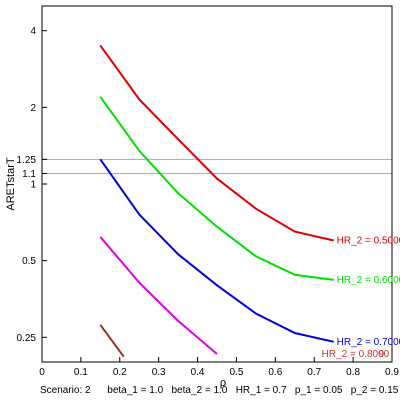 The image size is (400, 400). Describe the element at coordinates (368, 240) in the screenshot. I see `series-label-0: HR_2 = 0.5000` at that location.